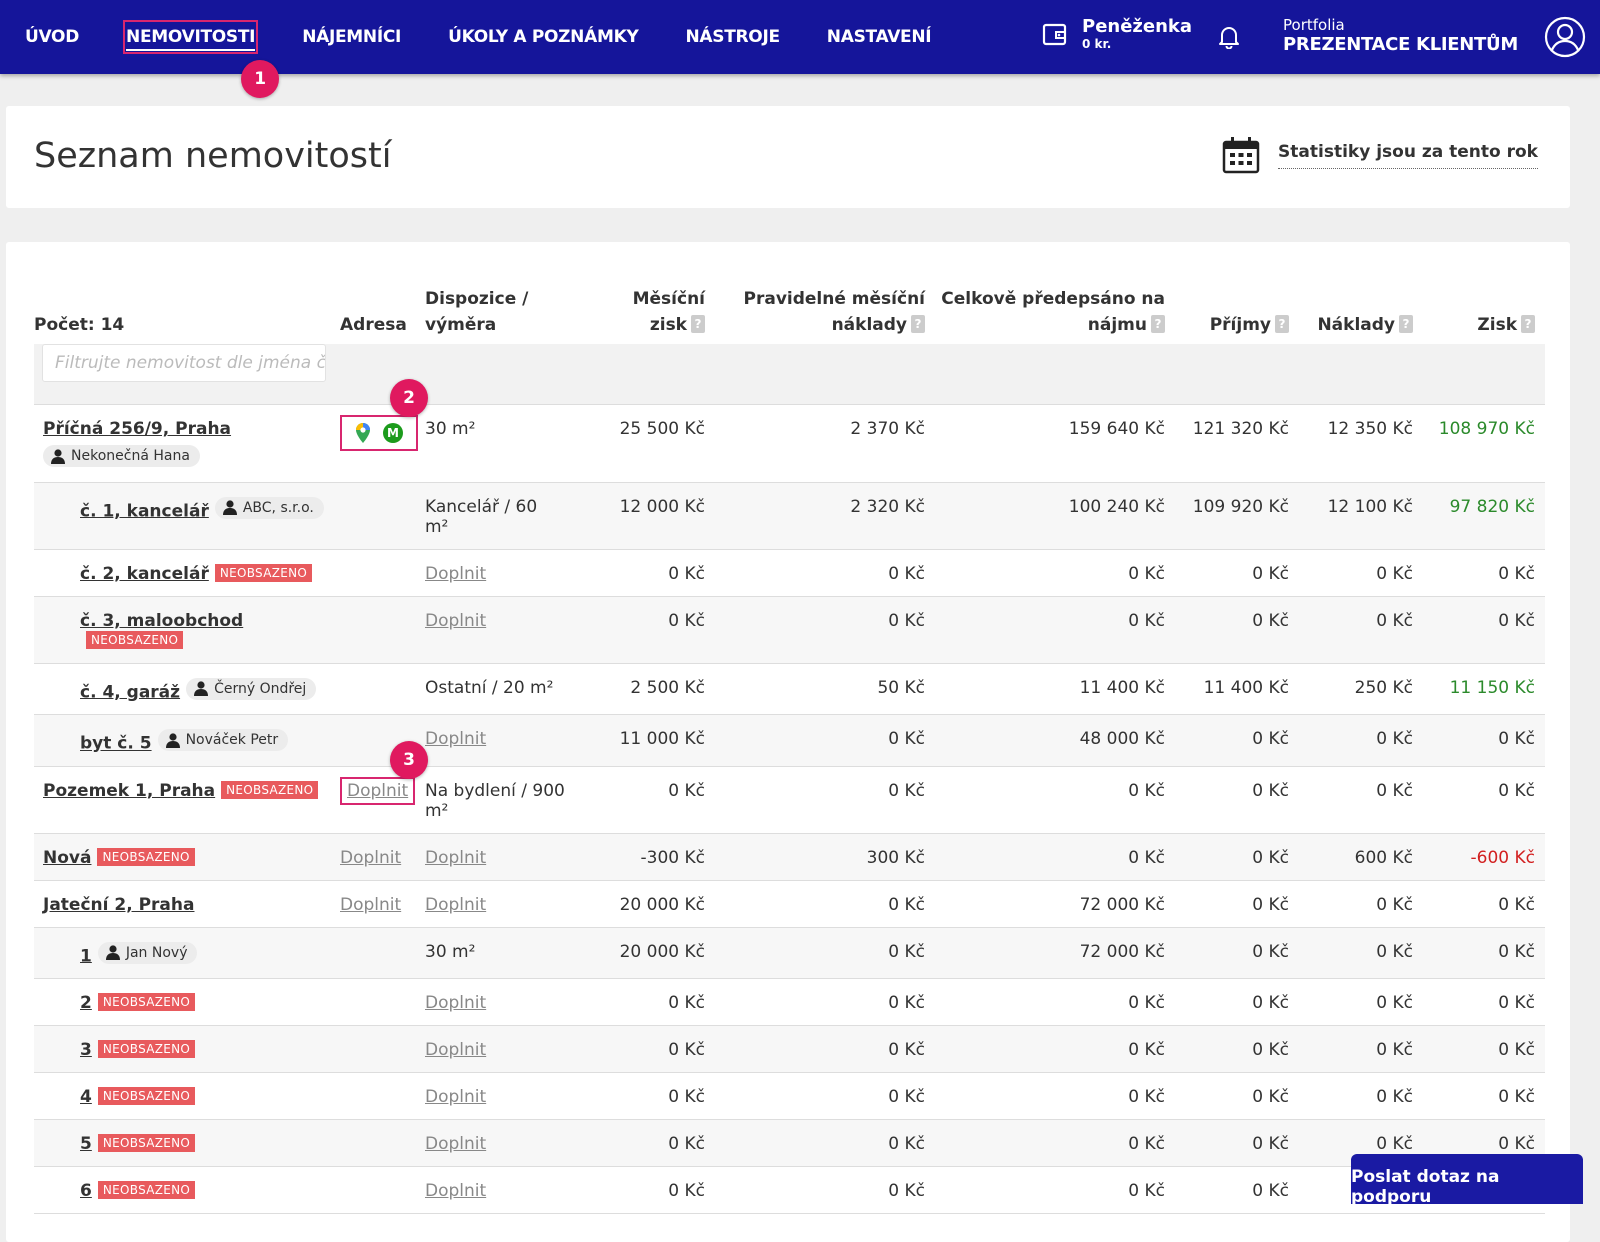 This screenshot has height=1242, width=1600. What do you see at coordinates (1122, 687) in the screenshot?
I see `amount: 11 400 Kč` at bounding box center [1122, 687].